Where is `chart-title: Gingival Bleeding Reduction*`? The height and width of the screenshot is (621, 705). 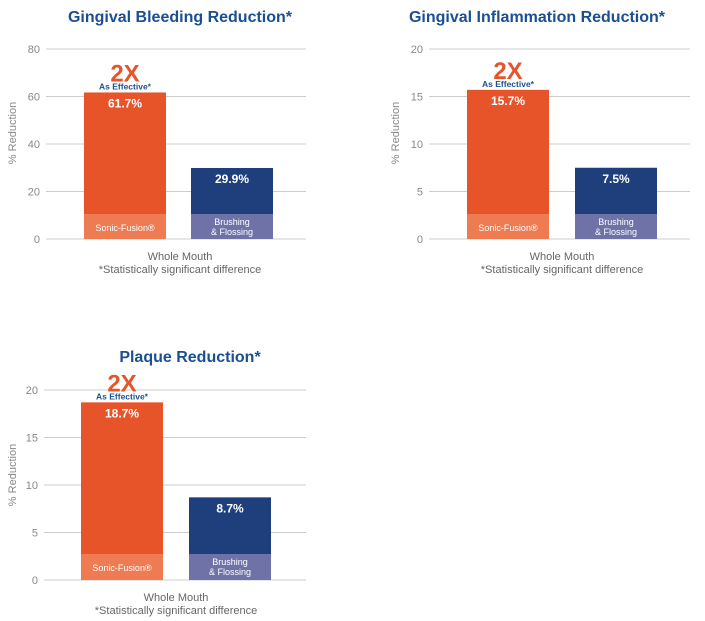
chart-title: Gingival Bleeding Reduction* is located at coordinates (180, 17).